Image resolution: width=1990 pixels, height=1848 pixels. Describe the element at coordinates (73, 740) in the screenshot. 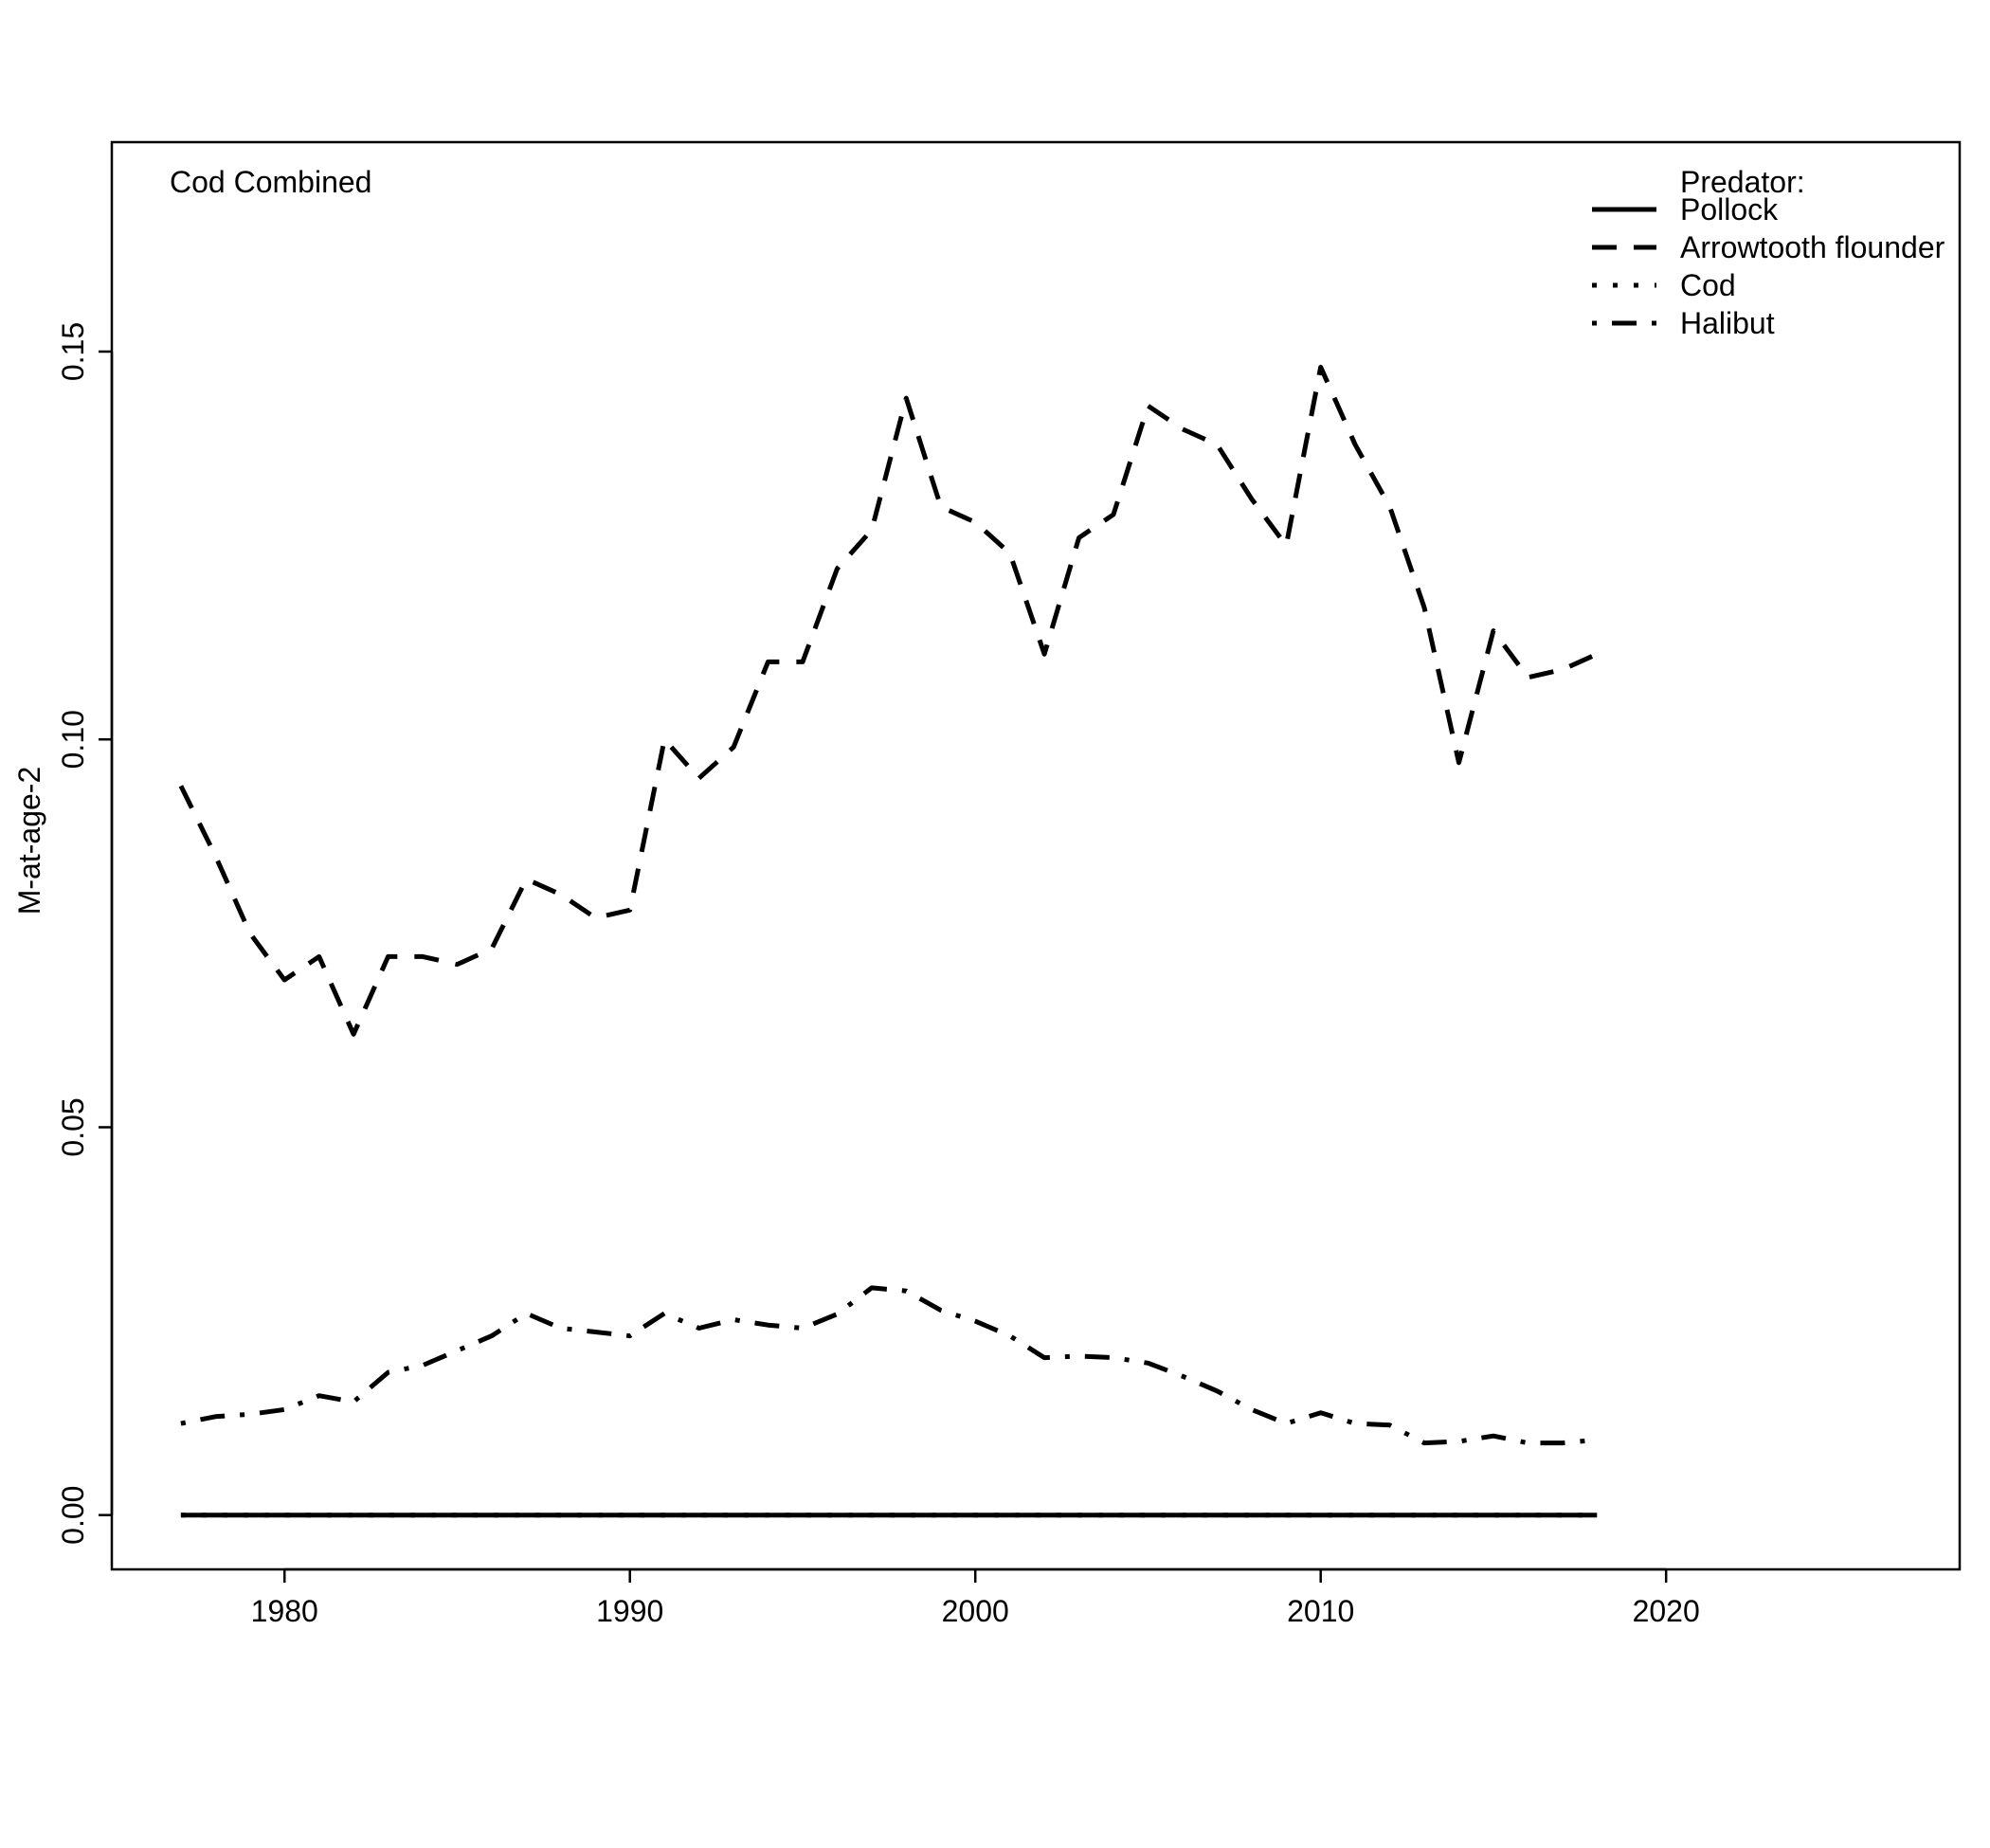

I see `y-tick-label: 0.10` at that location.